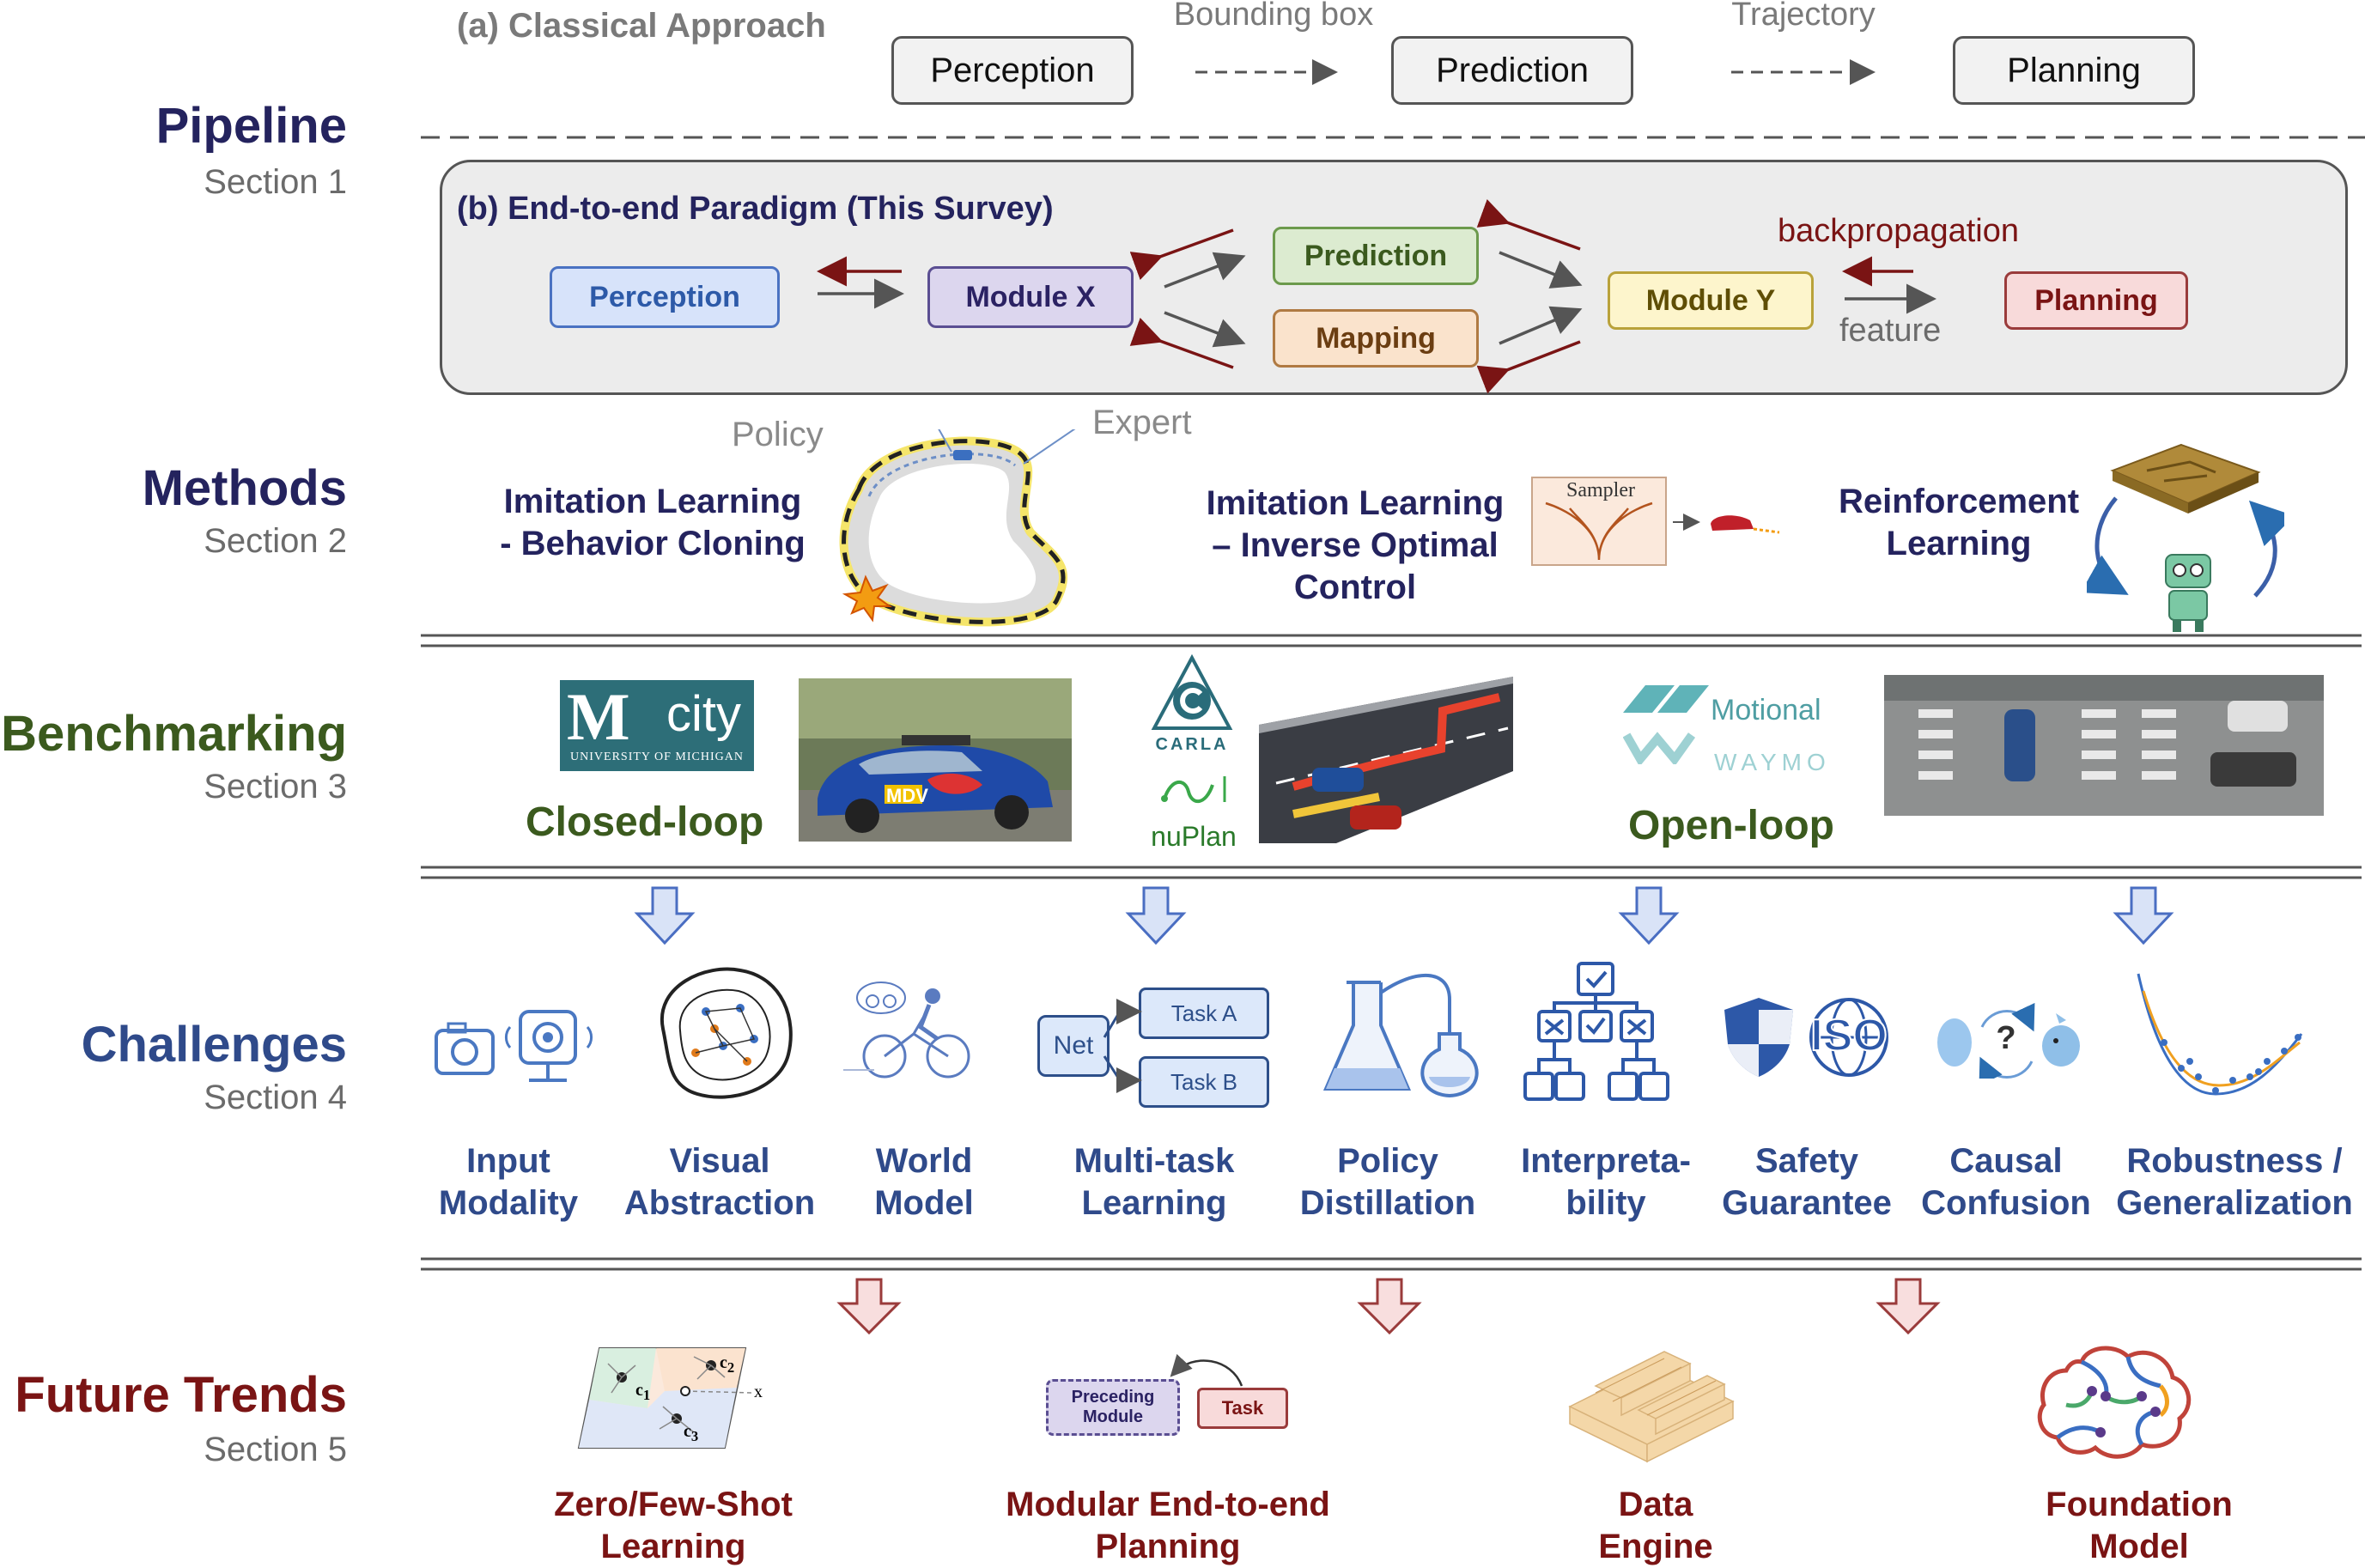 The width and height of the screenshot is (2365, 1568). What do you see at coordinates (1600, 490) in the screenshot?
I see `sampler-label: Sampler` at bounding box center [1600, 490].